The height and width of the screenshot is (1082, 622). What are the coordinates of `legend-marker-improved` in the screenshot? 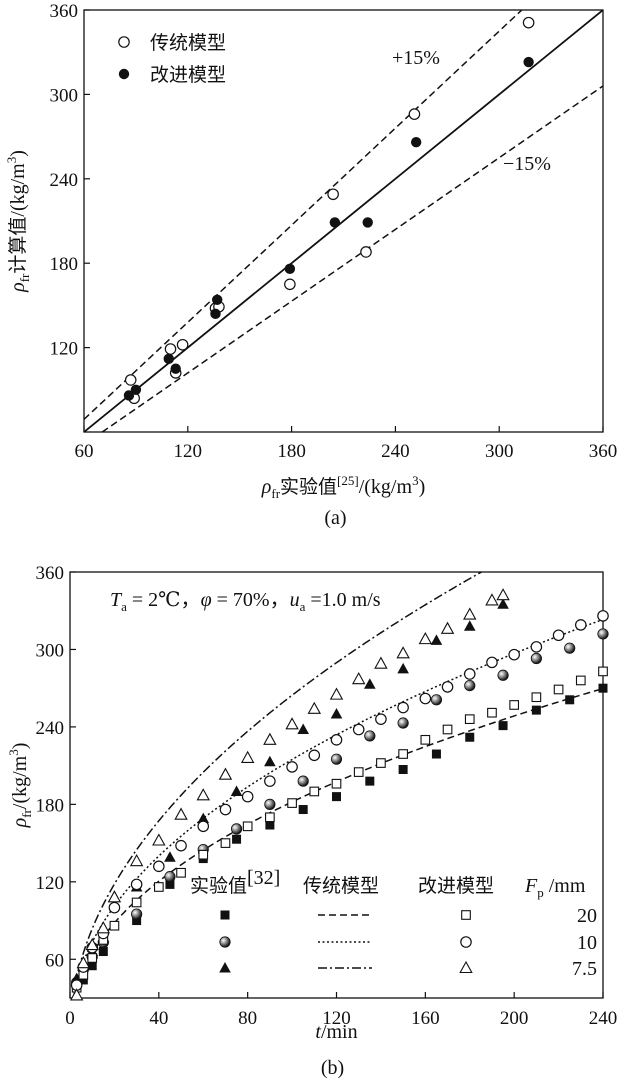 It's located at (124, 74).